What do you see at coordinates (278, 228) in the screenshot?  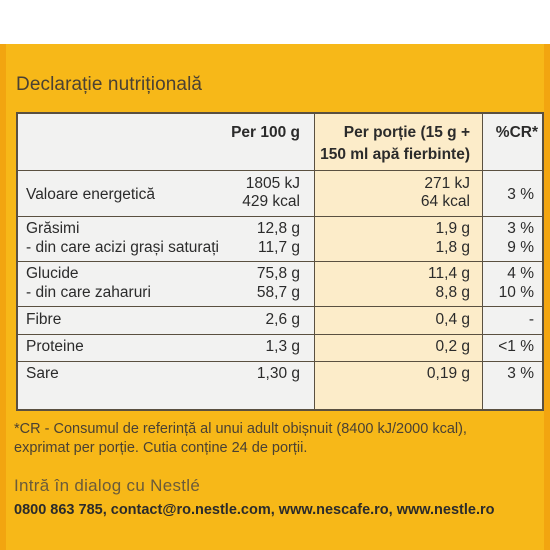 I see `fat-per100: 12,8 g` at bounding box center [278, 228].